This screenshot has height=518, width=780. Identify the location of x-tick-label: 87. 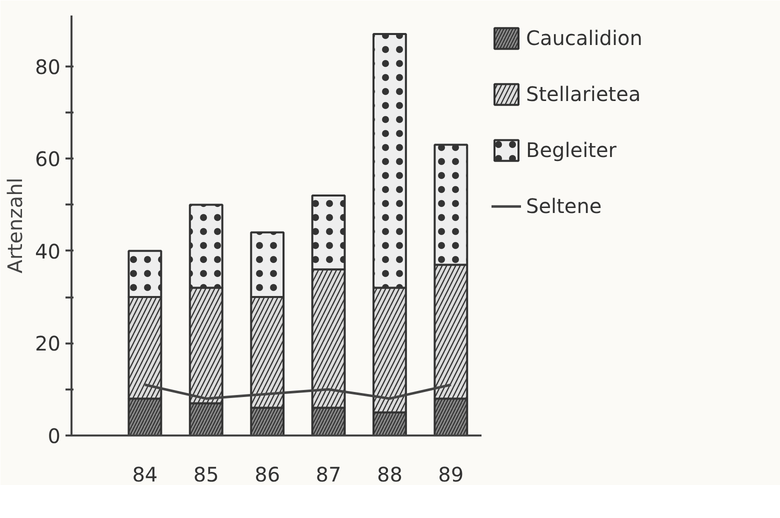
(329, 474).